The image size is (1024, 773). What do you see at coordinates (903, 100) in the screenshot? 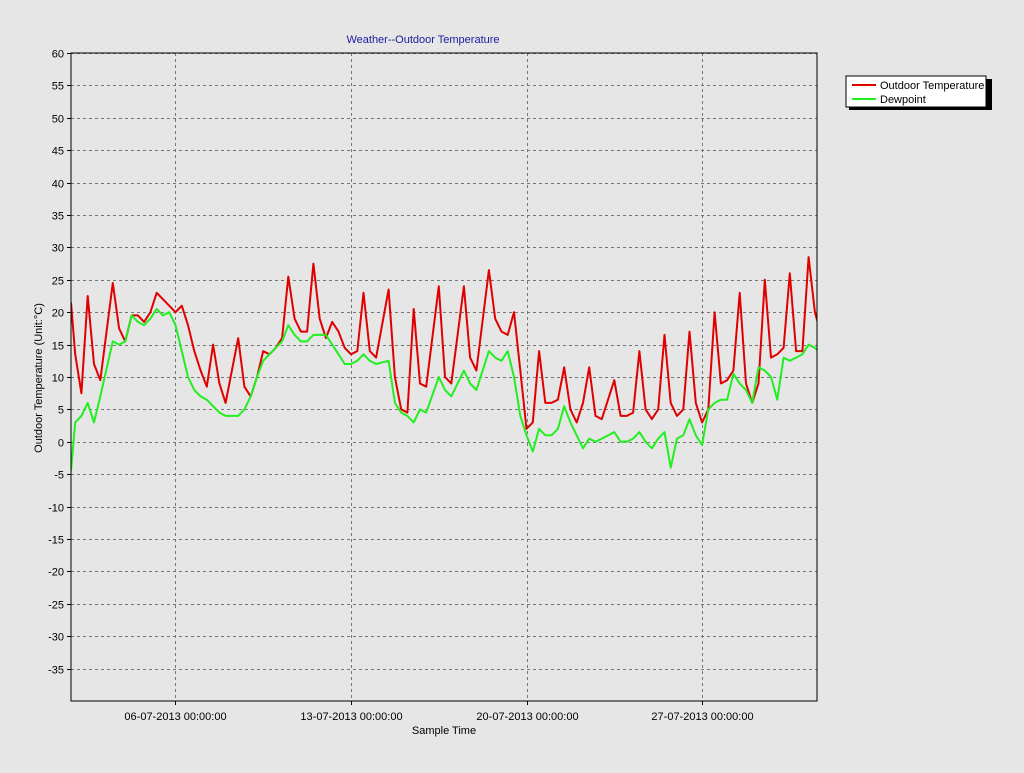
I see `legend-label: Dewpoint` at bounding box center [903, 100].